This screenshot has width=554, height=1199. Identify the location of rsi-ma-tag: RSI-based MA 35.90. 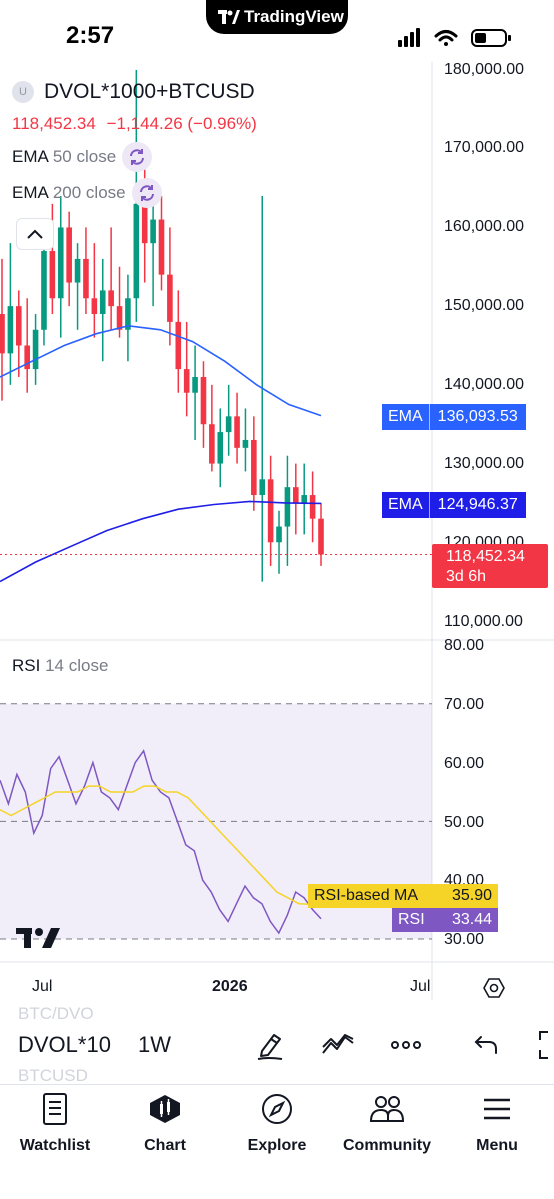
(403, 896).